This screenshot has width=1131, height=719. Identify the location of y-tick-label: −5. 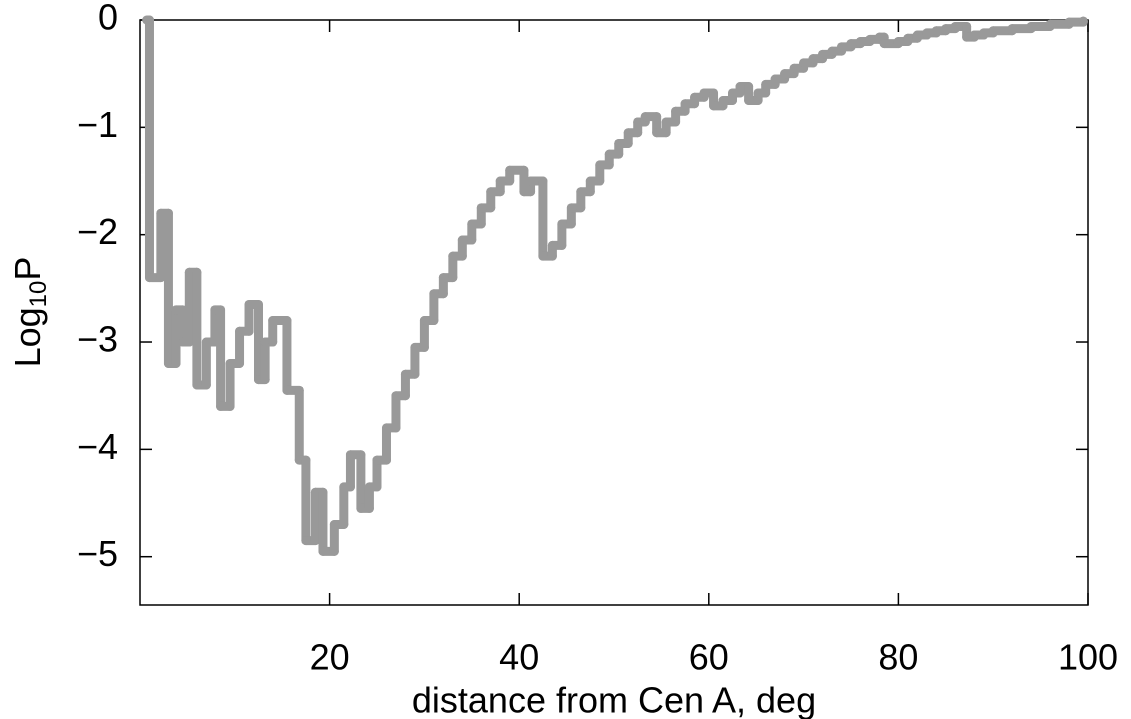
(97, 553).